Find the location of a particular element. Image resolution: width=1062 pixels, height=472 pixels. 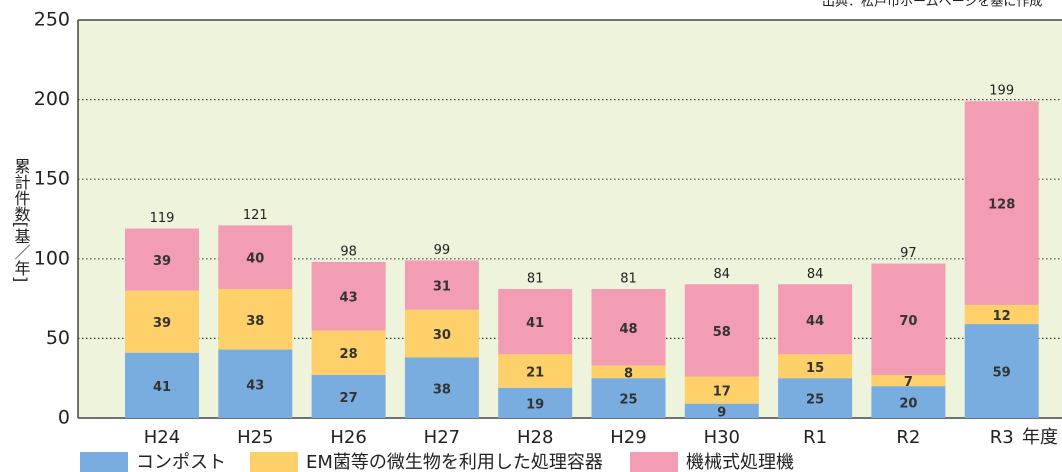

value-label: 7 is located at coordinates (908, 382).